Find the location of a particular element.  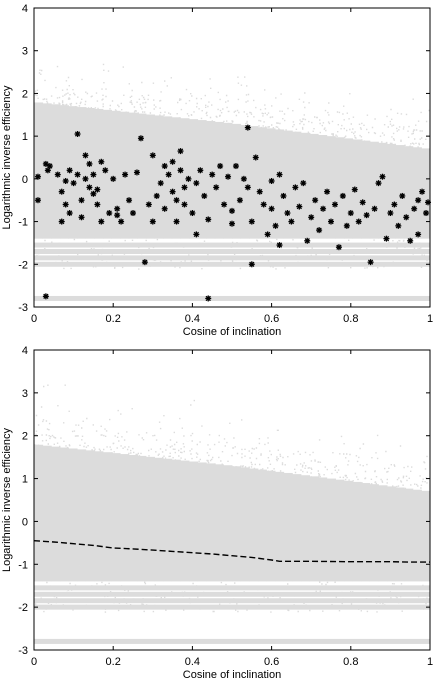

cloud-stripe is located at coordinates (232, 594).